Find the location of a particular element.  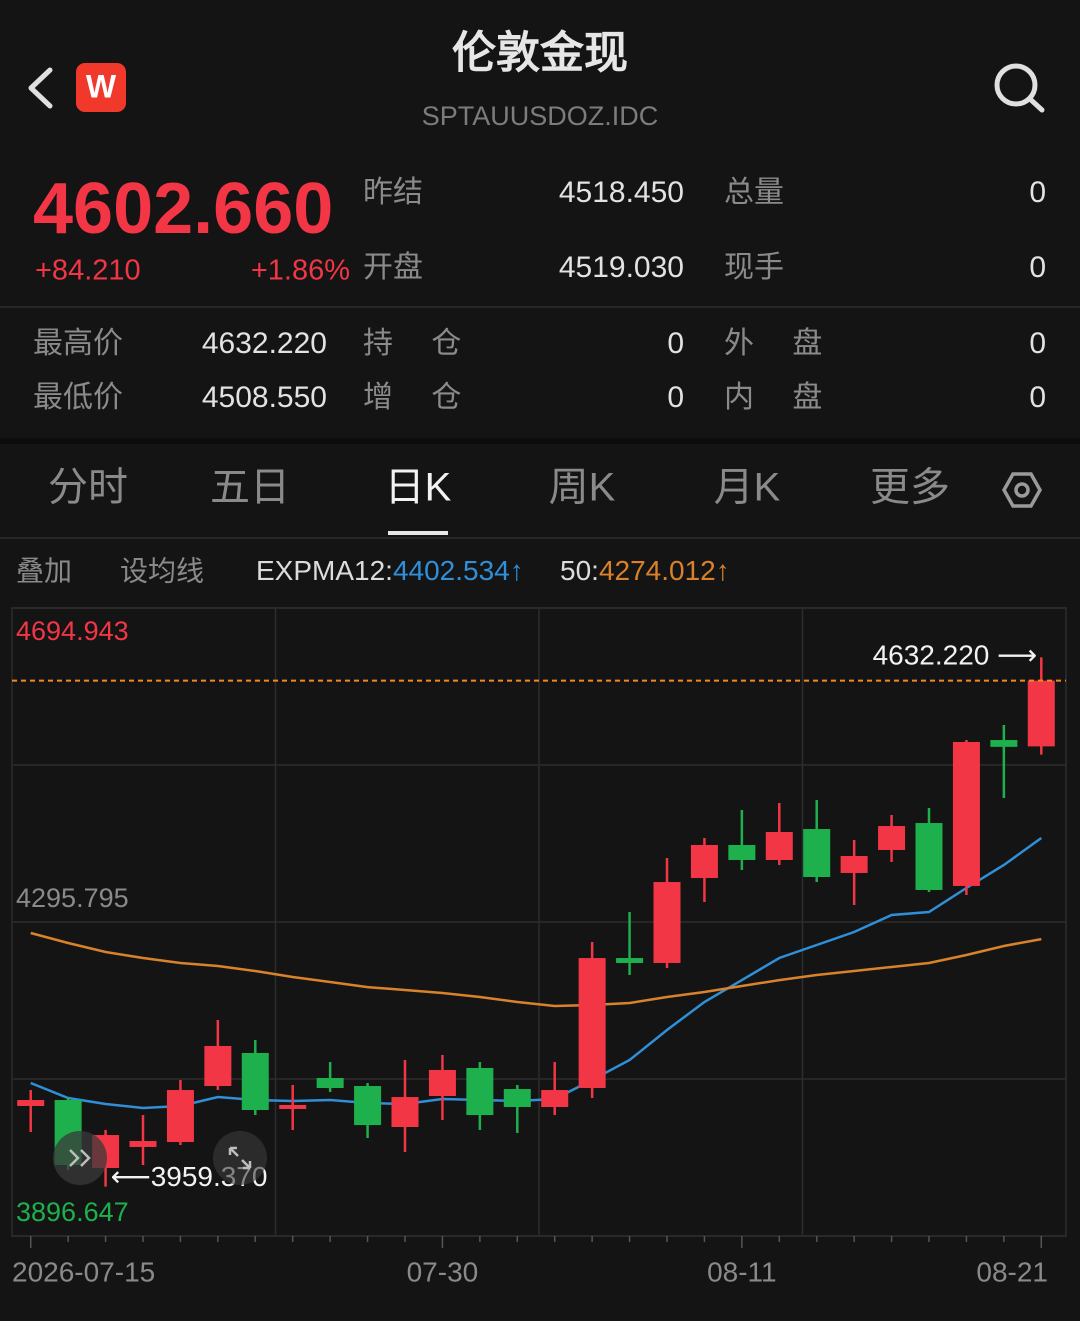

legend-name: EXPMA12: is located at coordinates (324, 570).